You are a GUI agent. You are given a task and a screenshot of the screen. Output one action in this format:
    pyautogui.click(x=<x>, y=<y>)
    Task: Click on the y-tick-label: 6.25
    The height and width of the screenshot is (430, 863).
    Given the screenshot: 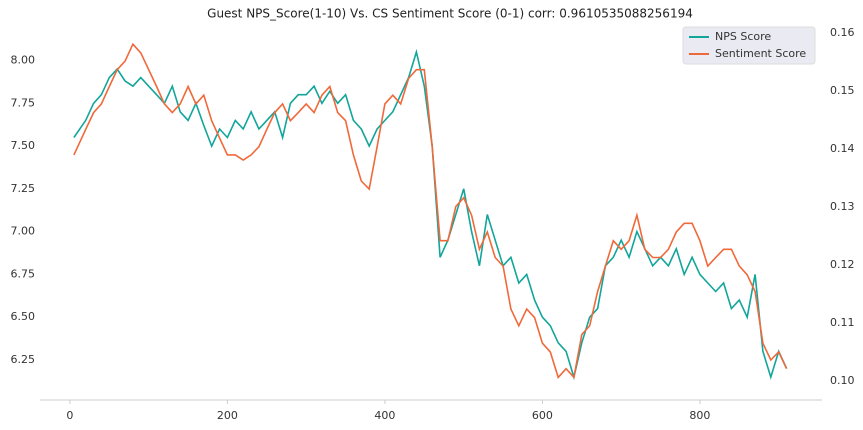 What is the action you would take?
    pyautogui.click(x=23, y=359)
    